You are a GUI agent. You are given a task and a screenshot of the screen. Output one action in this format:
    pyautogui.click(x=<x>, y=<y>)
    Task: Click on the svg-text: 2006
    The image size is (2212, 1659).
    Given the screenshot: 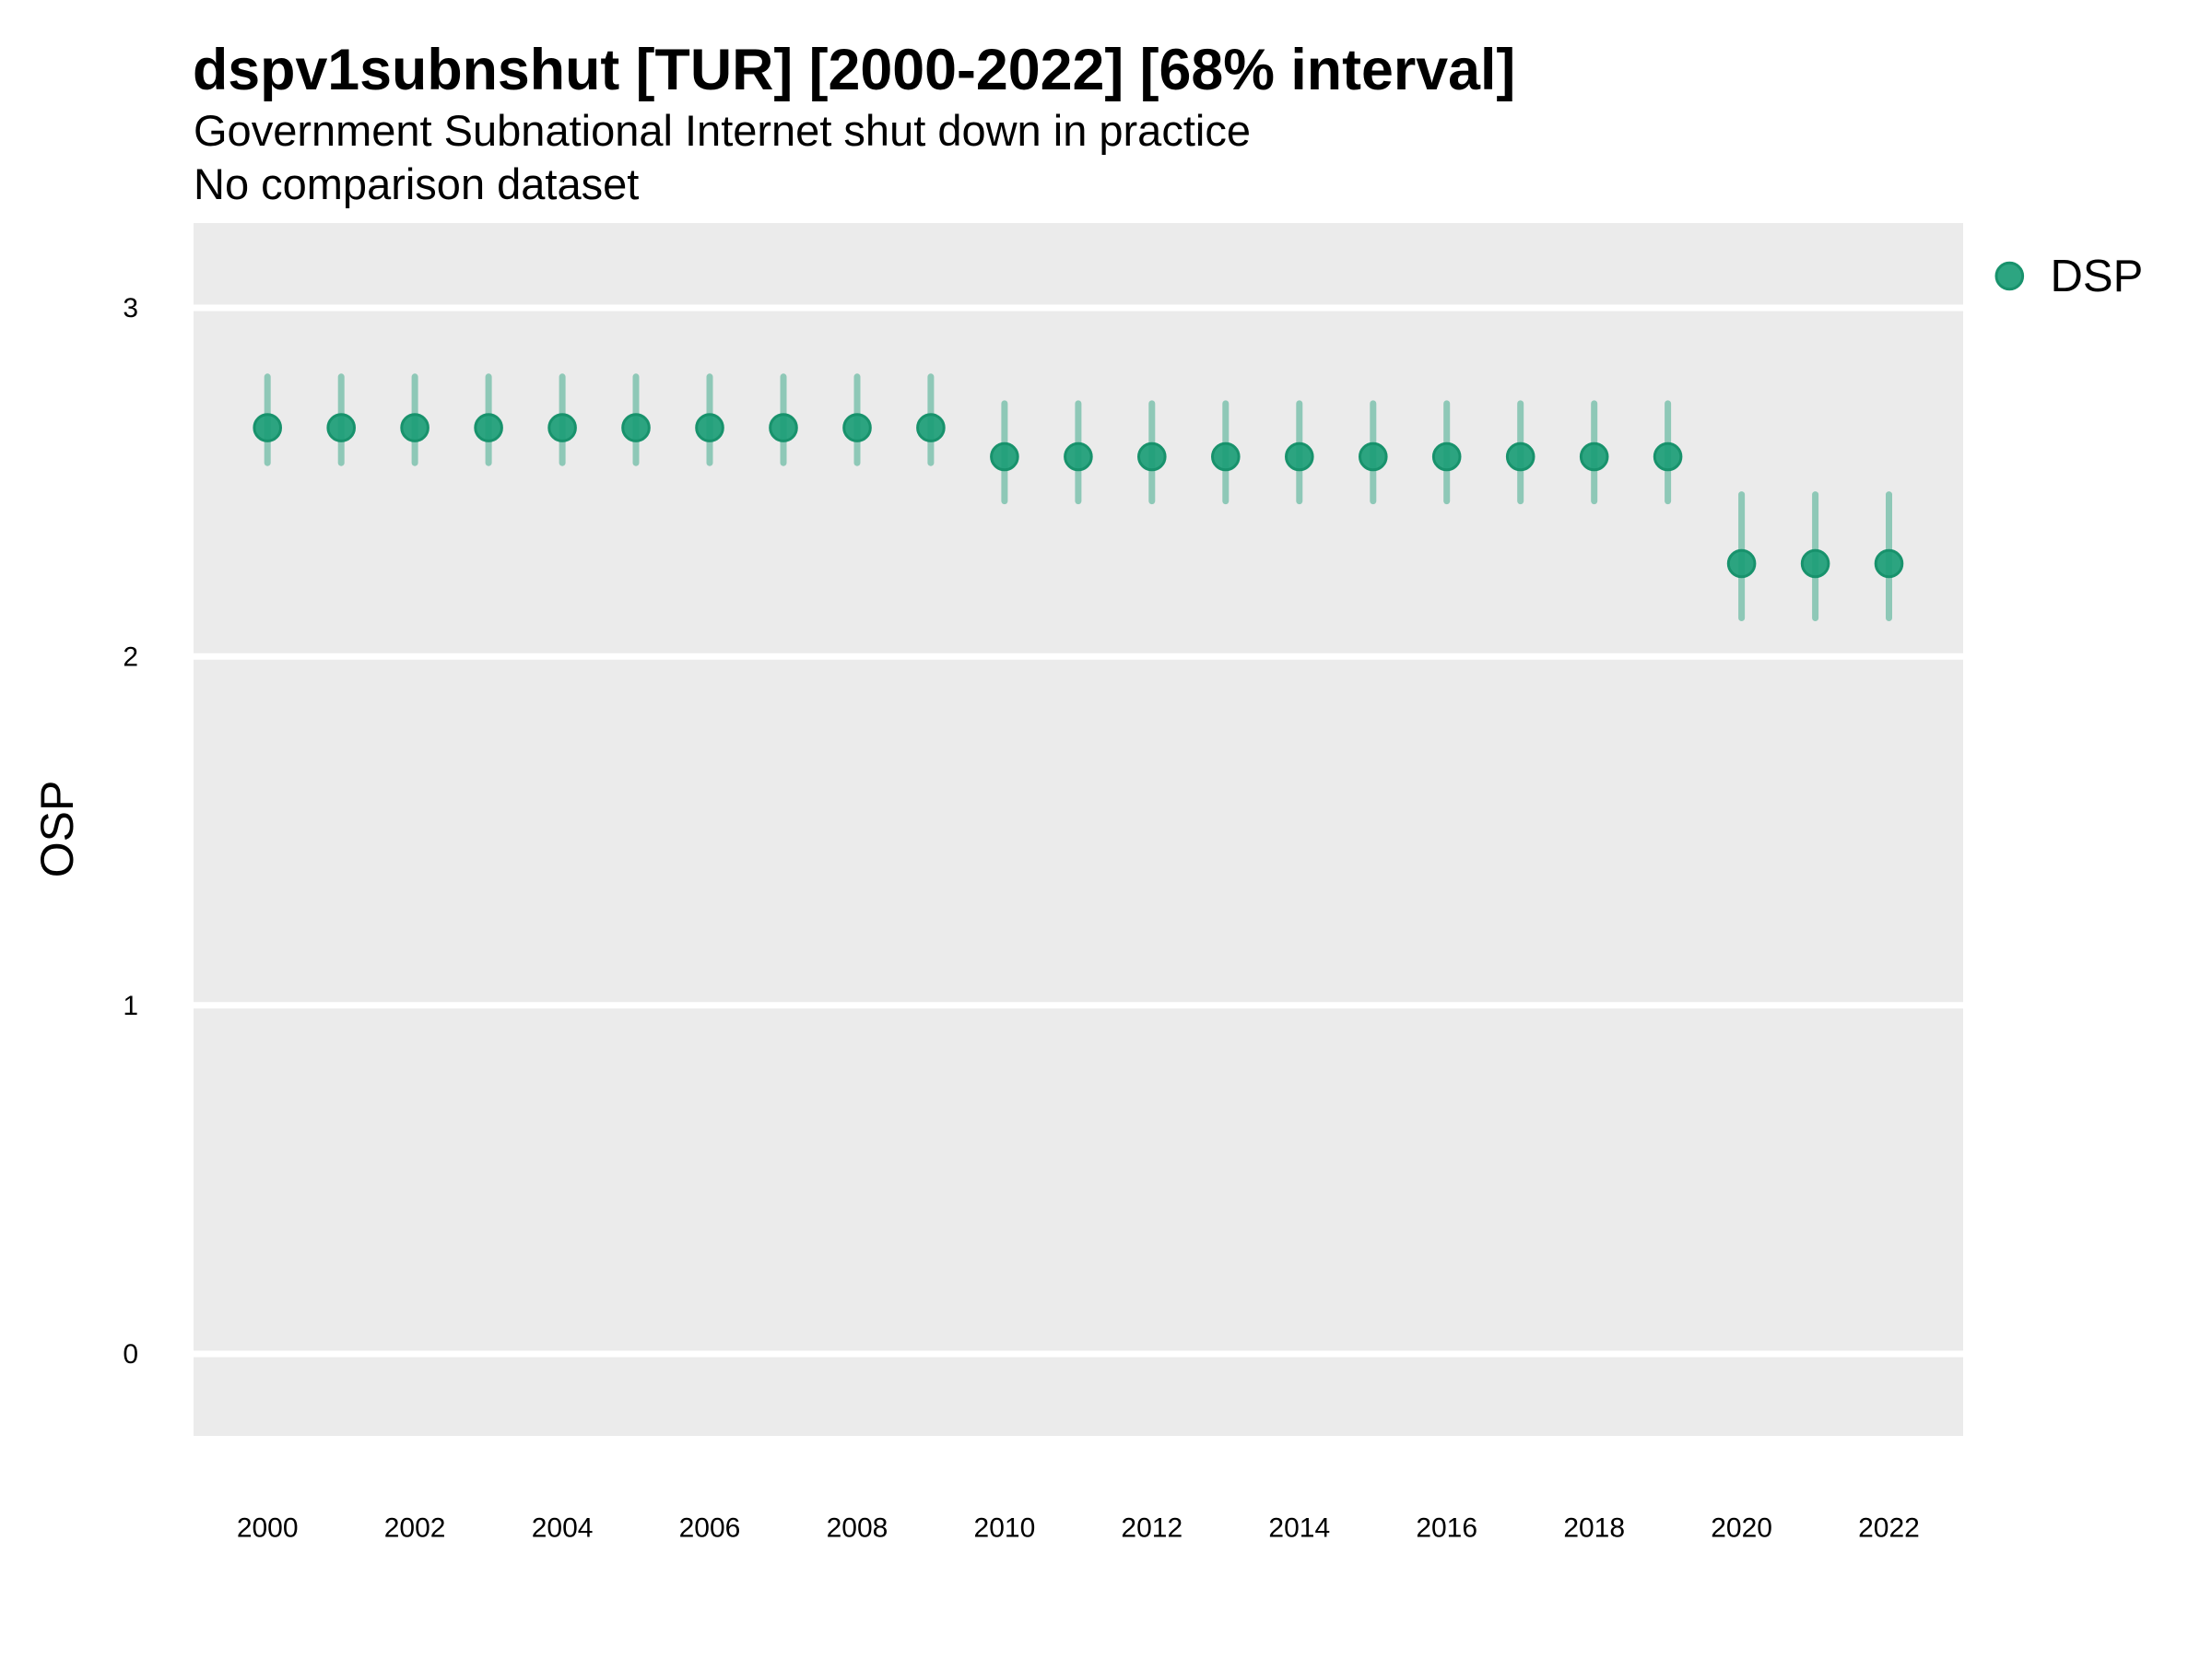 What is the action you would take?
    pyautogui.click(x=710, y=1528)
    